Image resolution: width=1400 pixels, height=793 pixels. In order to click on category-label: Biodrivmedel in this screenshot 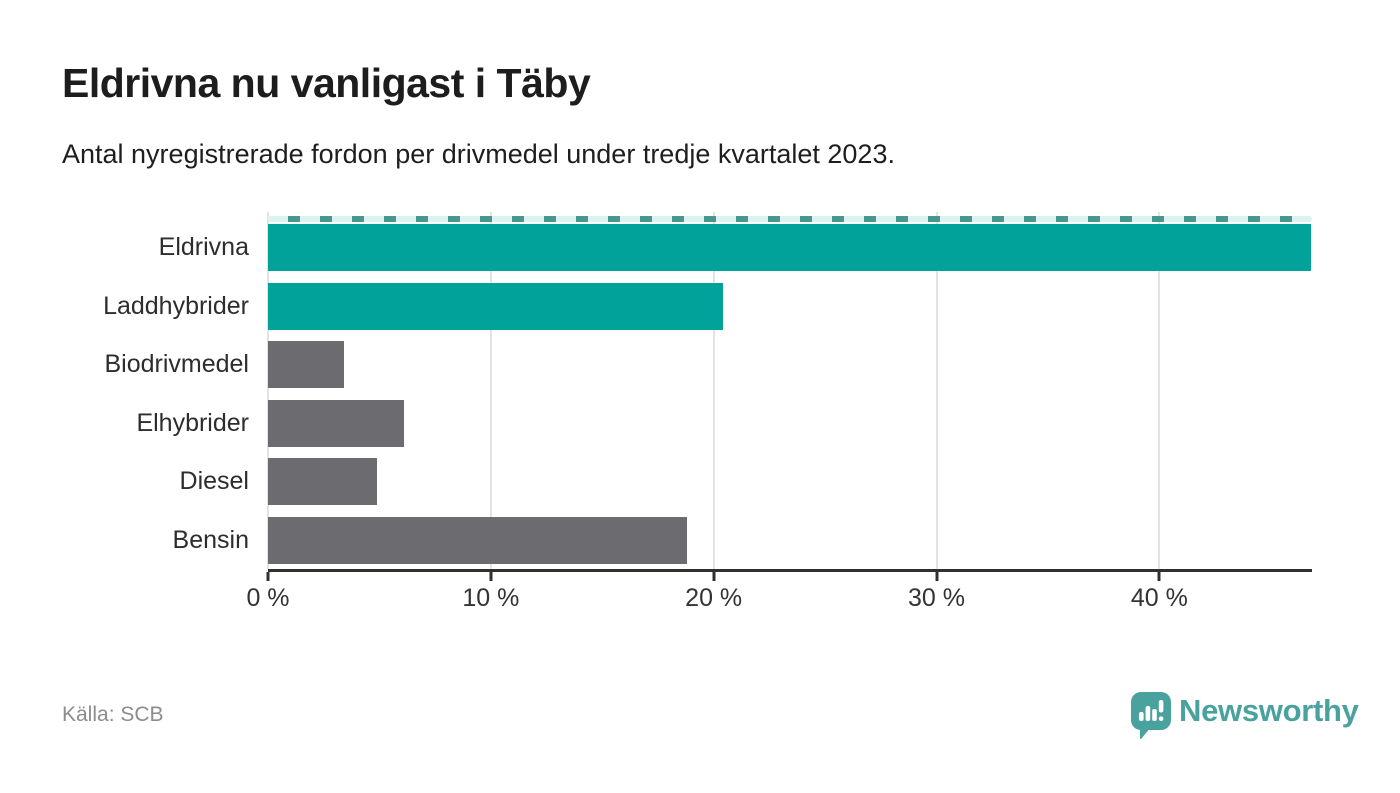, I will do `click(176, 364)`.